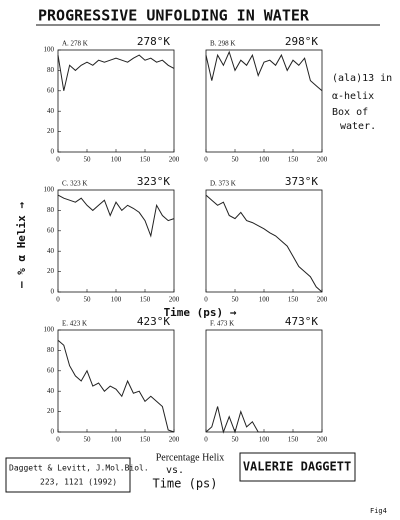 The width and height of the screenshot is (400, 520). Describe the element at coordinates (184, 484) in the screenshot. I see `caption: Time (ps)` at that location.